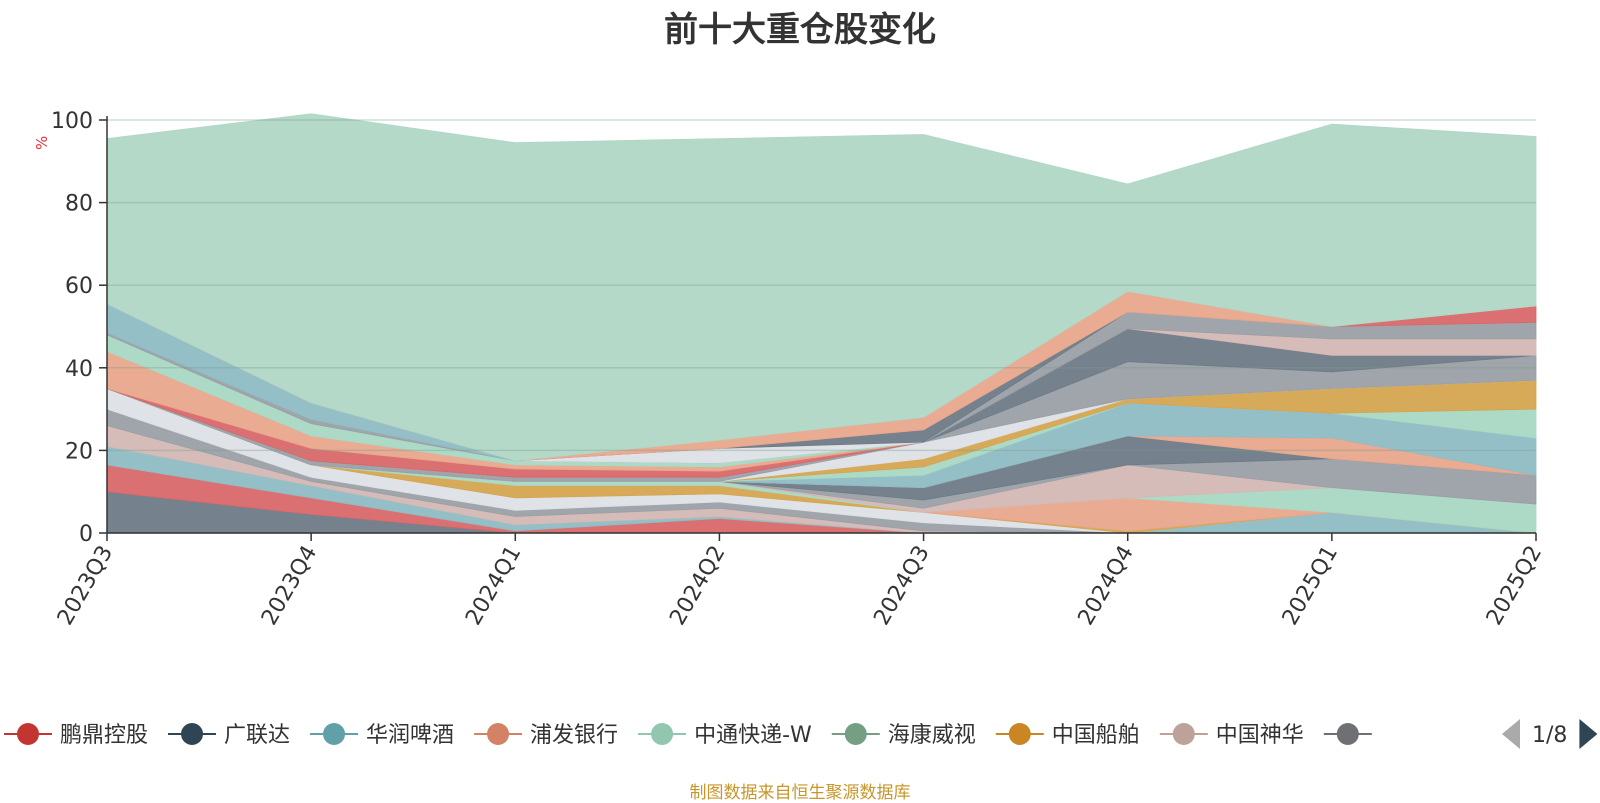 The width and height of the screenshot is (1600, 803). What do you see at coordinates (932, 735) in the screenshot?
I see `legend-label: 海康威视` at bounding box center [932, 735].